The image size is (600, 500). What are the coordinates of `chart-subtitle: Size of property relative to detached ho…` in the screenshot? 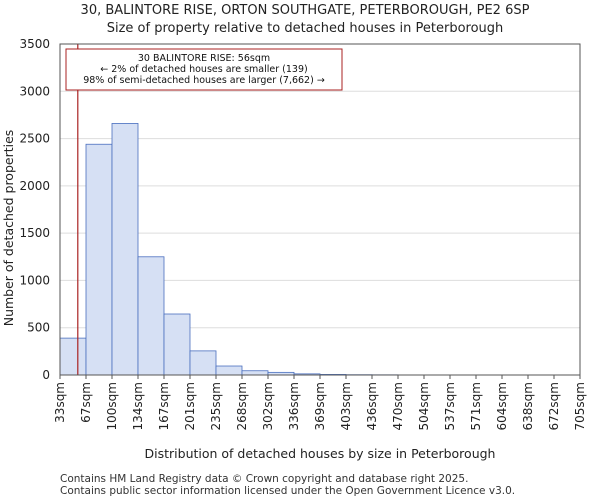 It's located at (305, 28).